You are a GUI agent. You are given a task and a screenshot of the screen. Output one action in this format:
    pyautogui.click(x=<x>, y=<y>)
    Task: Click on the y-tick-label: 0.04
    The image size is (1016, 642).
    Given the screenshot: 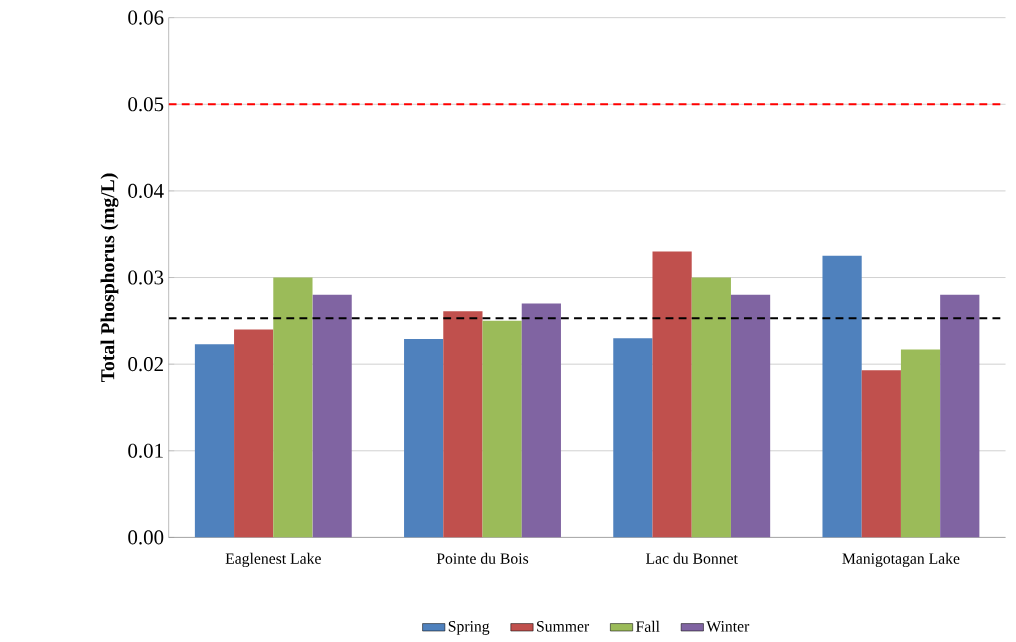 What is the action you would take?
    pyautogui.click(x=146, y=190)
    